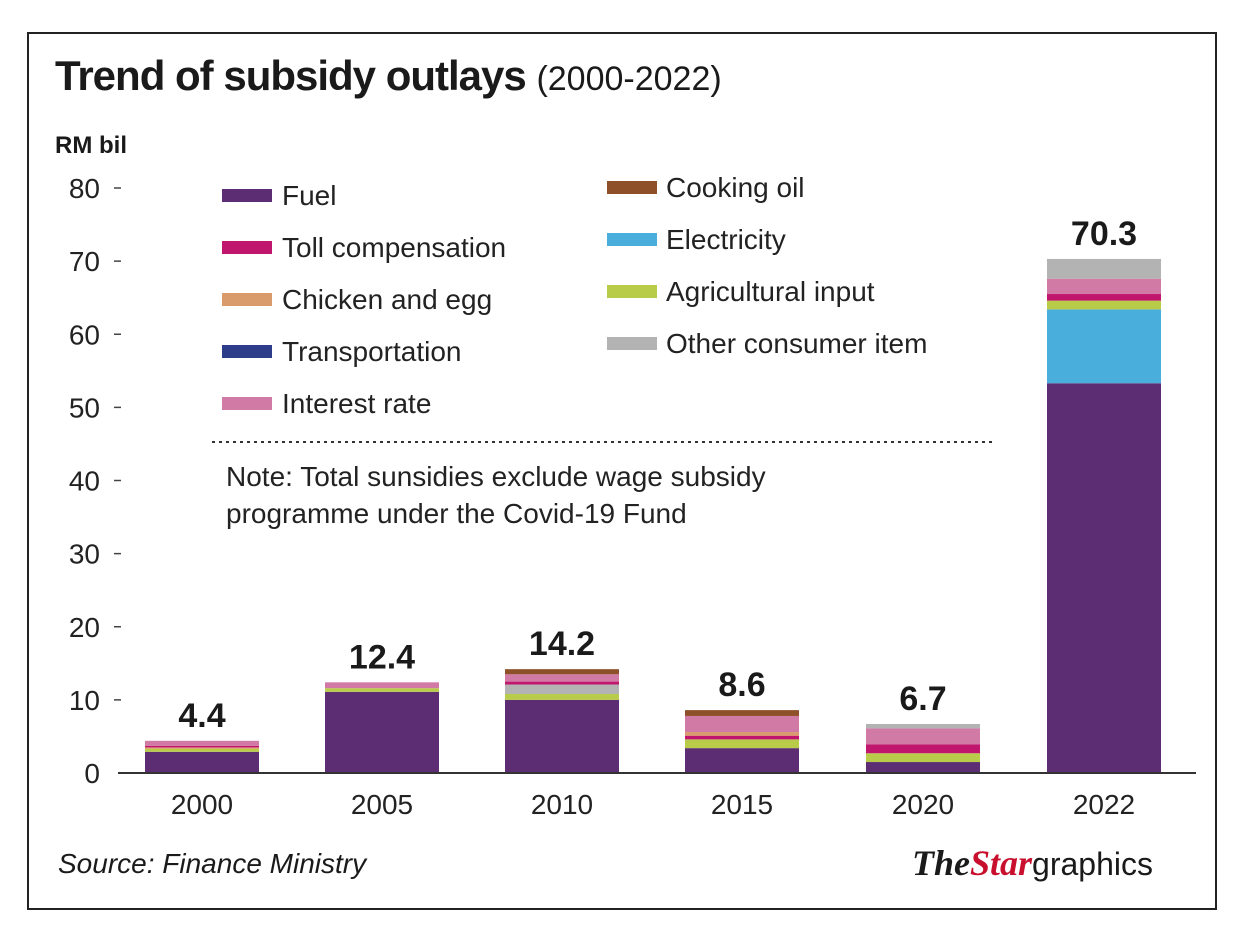 This screenshot has width=1237, height=925. I want to click on legend-label: Other consumer item, so click(796, 343).